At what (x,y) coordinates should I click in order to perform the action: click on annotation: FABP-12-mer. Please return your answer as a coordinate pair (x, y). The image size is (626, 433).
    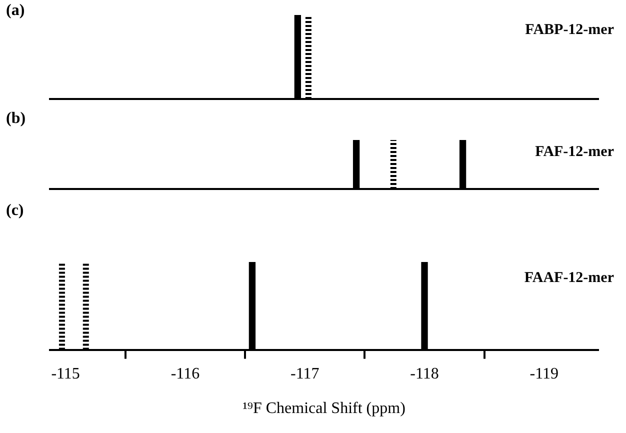
    Looking at the image, I should click on (569, 30).